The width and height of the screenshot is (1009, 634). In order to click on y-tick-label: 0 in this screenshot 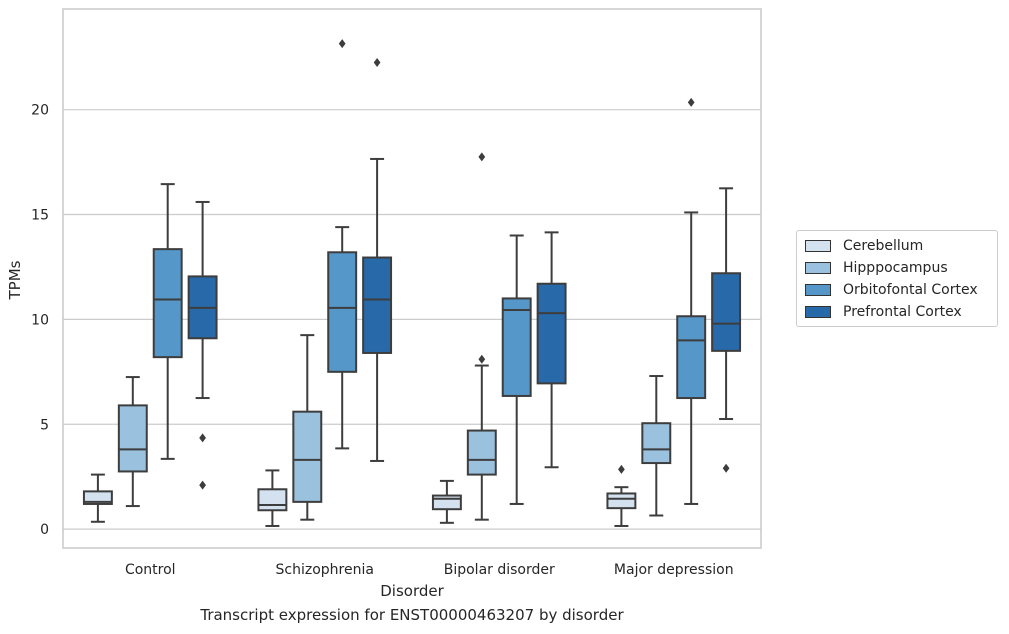, I will do `click(44, 530)`.